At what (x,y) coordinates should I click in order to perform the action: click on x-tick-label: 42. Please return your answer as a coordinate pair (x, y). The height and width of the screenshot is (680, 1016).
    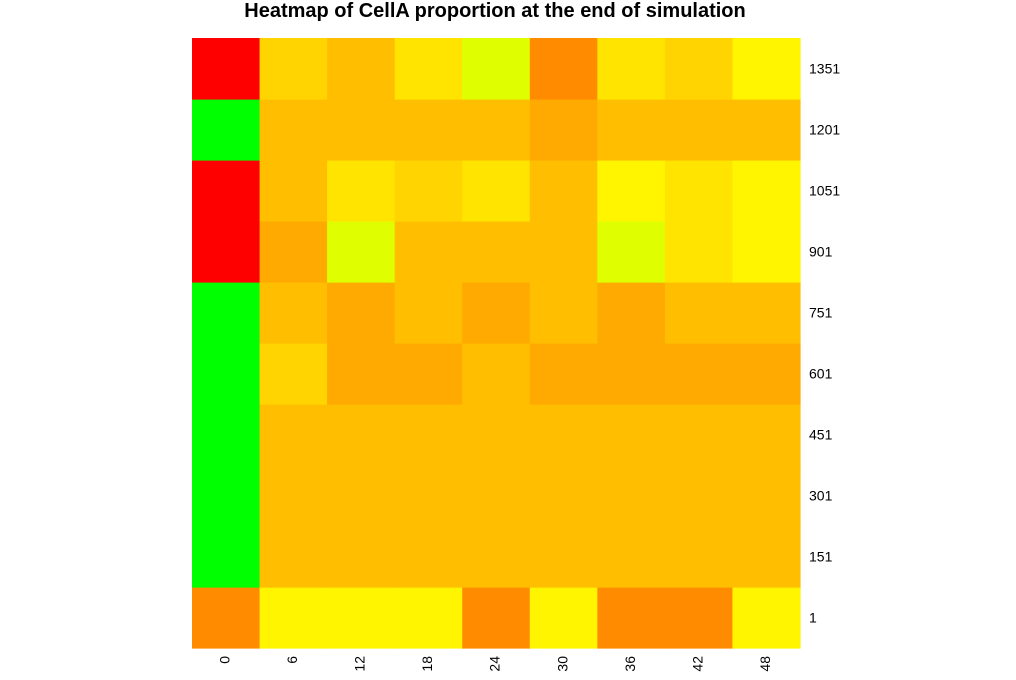
    Looking at the image, I should click on (697, 664).